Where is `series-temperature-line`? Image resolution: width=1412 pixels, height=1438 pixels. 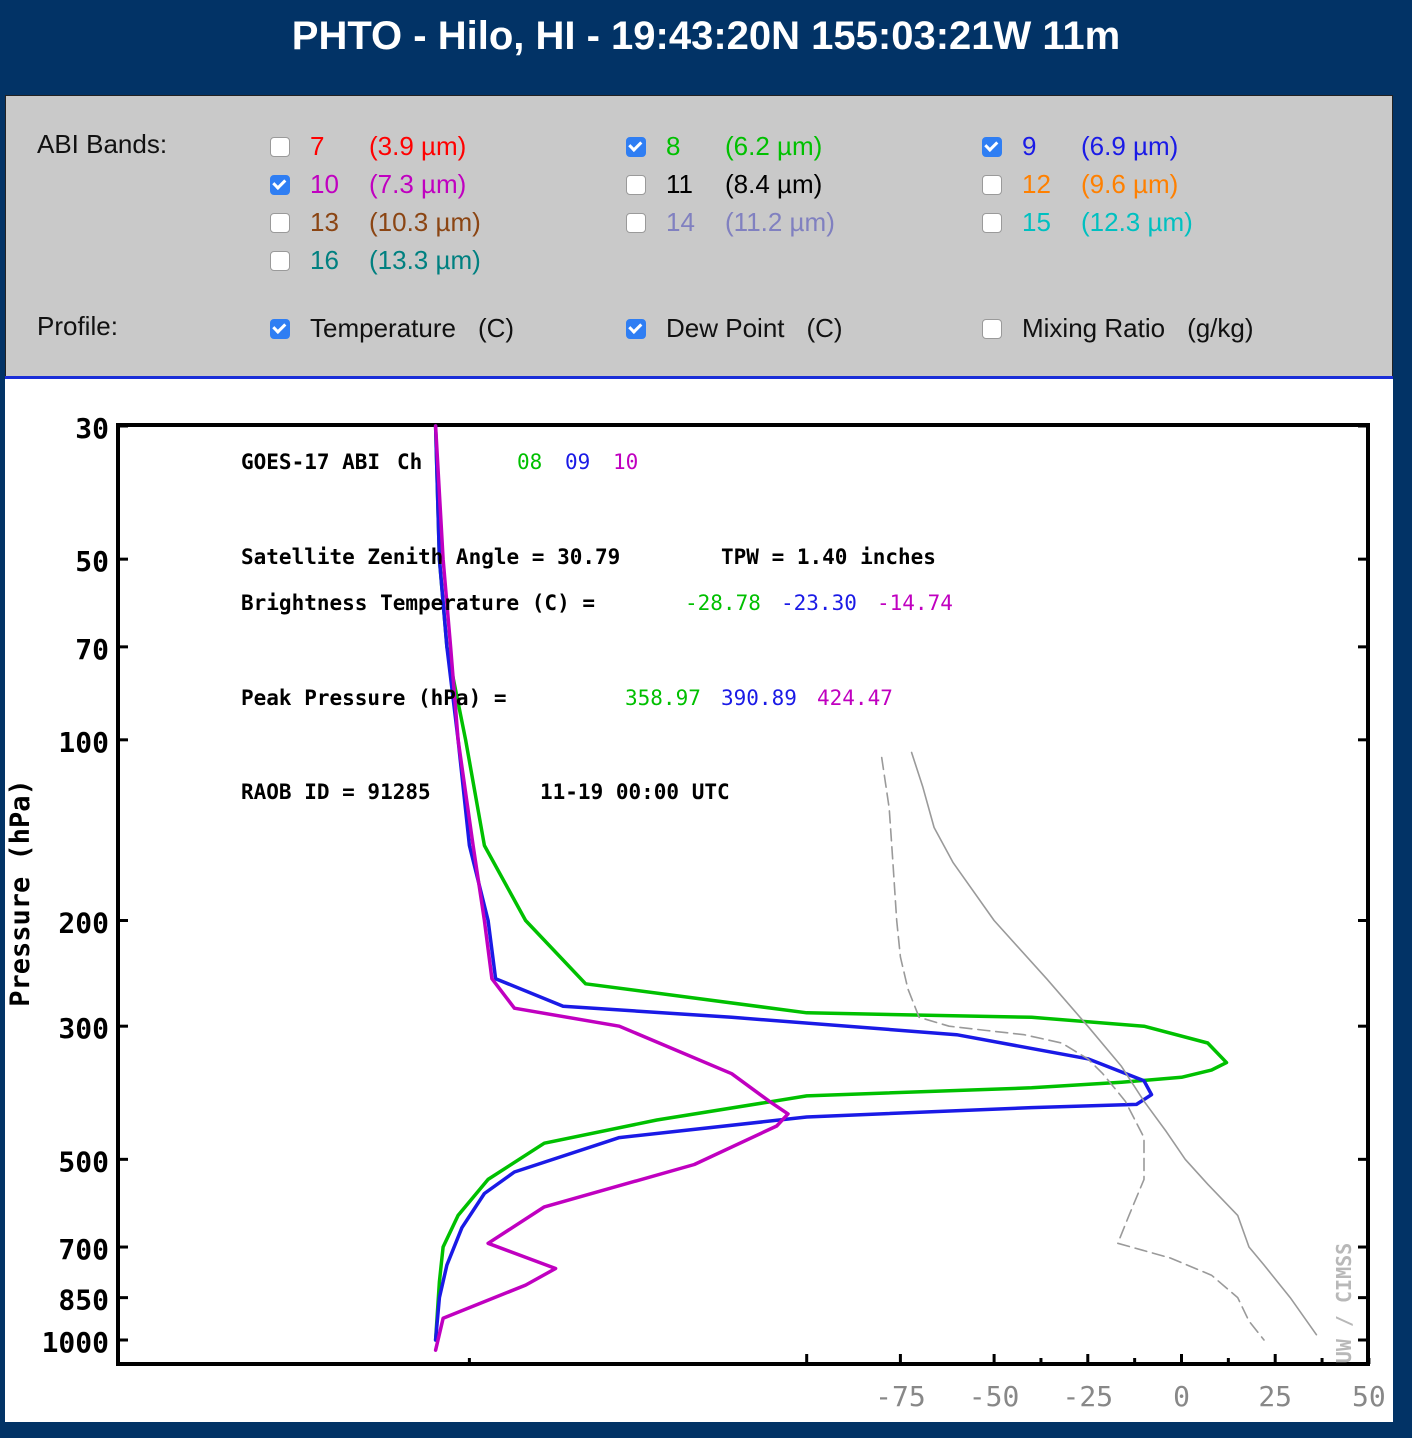 series-temperature-line is located at coordinates (1114, 1043).